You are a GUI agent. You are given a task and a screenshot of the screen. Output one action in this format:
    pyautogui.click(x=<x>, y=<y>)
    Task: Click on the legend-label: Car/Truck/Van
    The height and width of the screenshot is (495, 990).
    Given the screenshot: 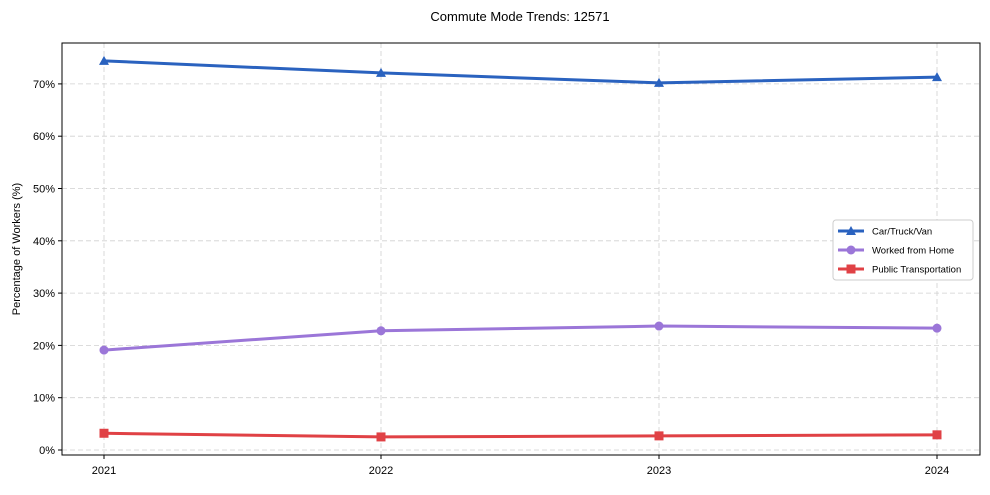 What is the action you would take?
    pyautogui.click(x=902, y=232)
    